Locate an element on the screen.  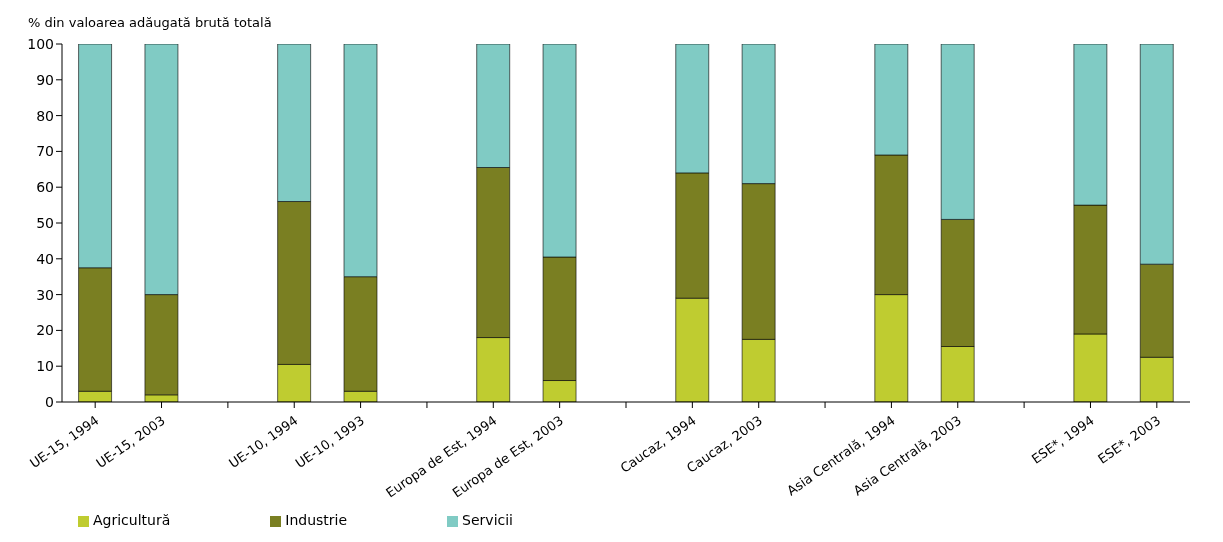
y-tick-label: 50 is located at coordinates (45, 222).